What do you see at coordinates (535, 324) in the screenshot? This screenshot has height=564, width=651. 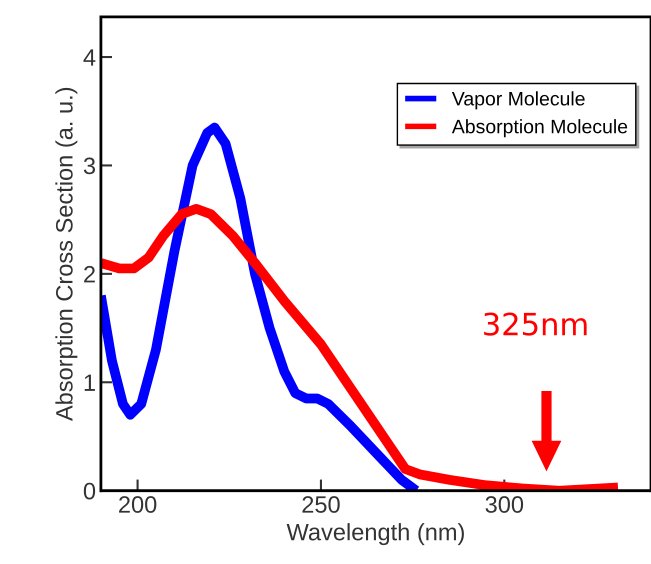 I see `annotation: 325nm` at bounding box center [535, 324].